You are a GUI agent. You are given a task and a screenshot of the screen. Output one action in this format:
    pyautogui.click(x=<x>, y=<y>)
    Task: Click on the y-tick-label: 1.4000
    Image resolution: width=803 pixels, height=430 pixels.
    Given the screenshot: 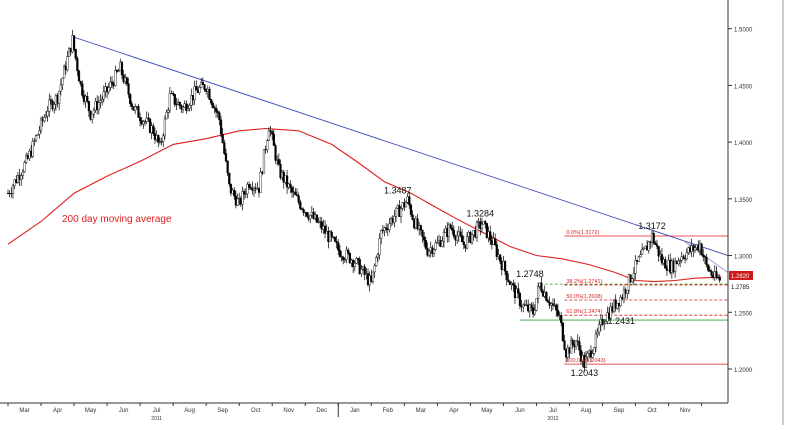 What is the action you would take?
    pyautogui.click(x=743, y=144)
    